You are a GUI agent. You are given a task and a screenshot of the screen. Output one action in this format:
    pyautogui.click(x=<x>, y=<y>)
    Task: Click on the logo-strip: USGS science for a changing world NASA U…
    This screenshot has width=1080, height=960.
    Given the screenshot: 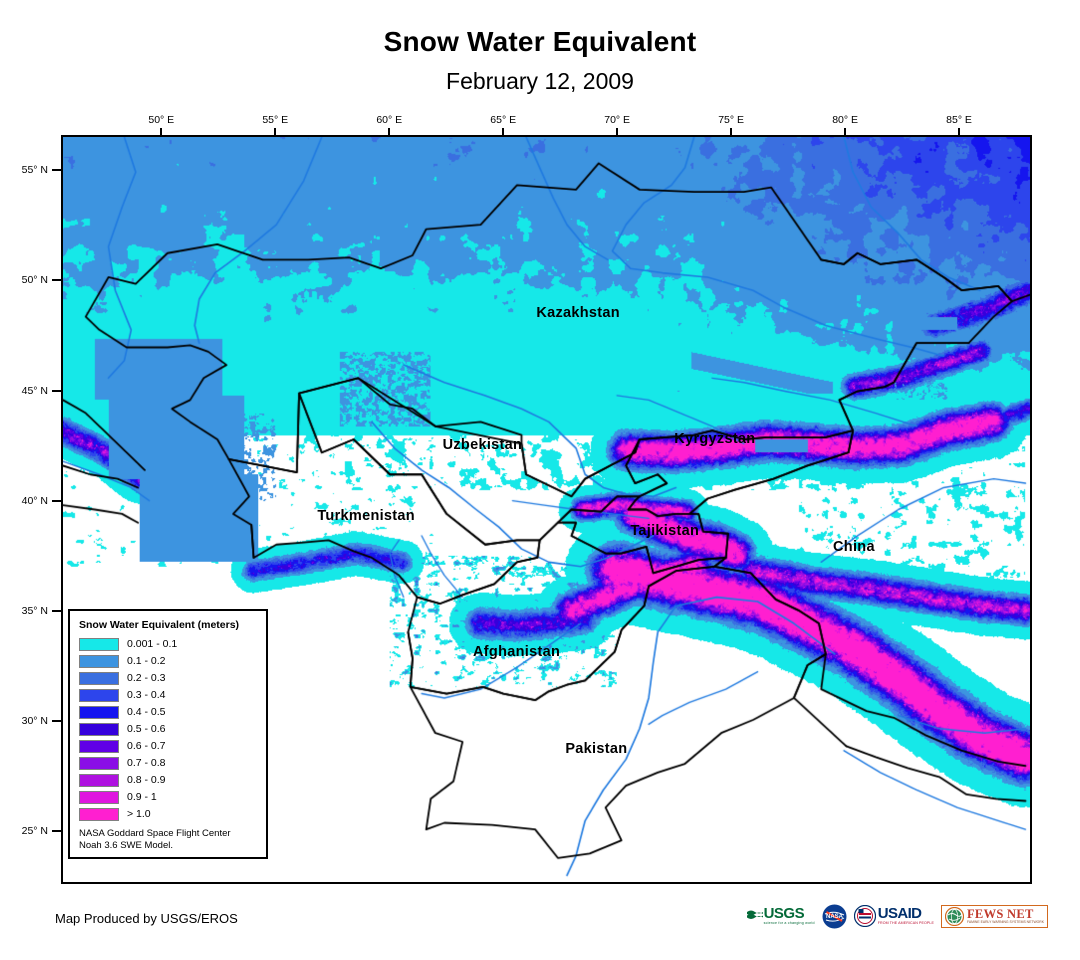 What is the action you would take?
    pyautogui.click(x=897, y=916)
    